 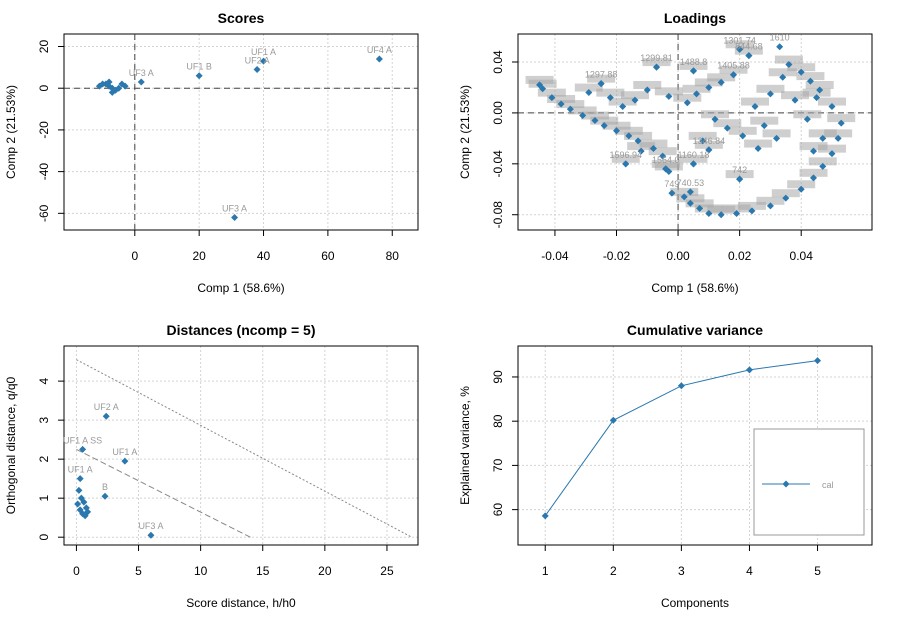 What do you see at coordinates (80, 470) in the screenshot?
I see `point-label: UF1 A` at bounding box center [80, 470].